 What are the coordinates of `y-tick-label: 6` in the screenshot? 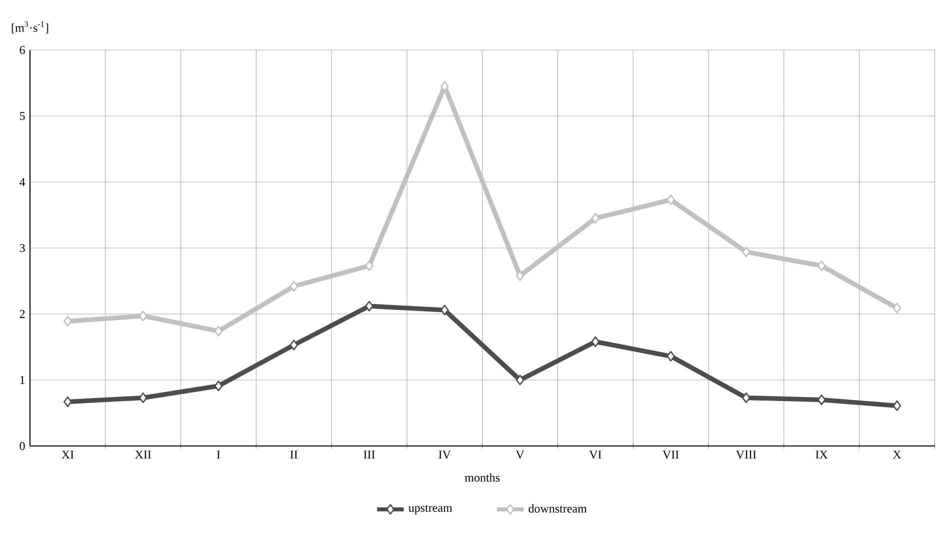 It's located at (22, 50).